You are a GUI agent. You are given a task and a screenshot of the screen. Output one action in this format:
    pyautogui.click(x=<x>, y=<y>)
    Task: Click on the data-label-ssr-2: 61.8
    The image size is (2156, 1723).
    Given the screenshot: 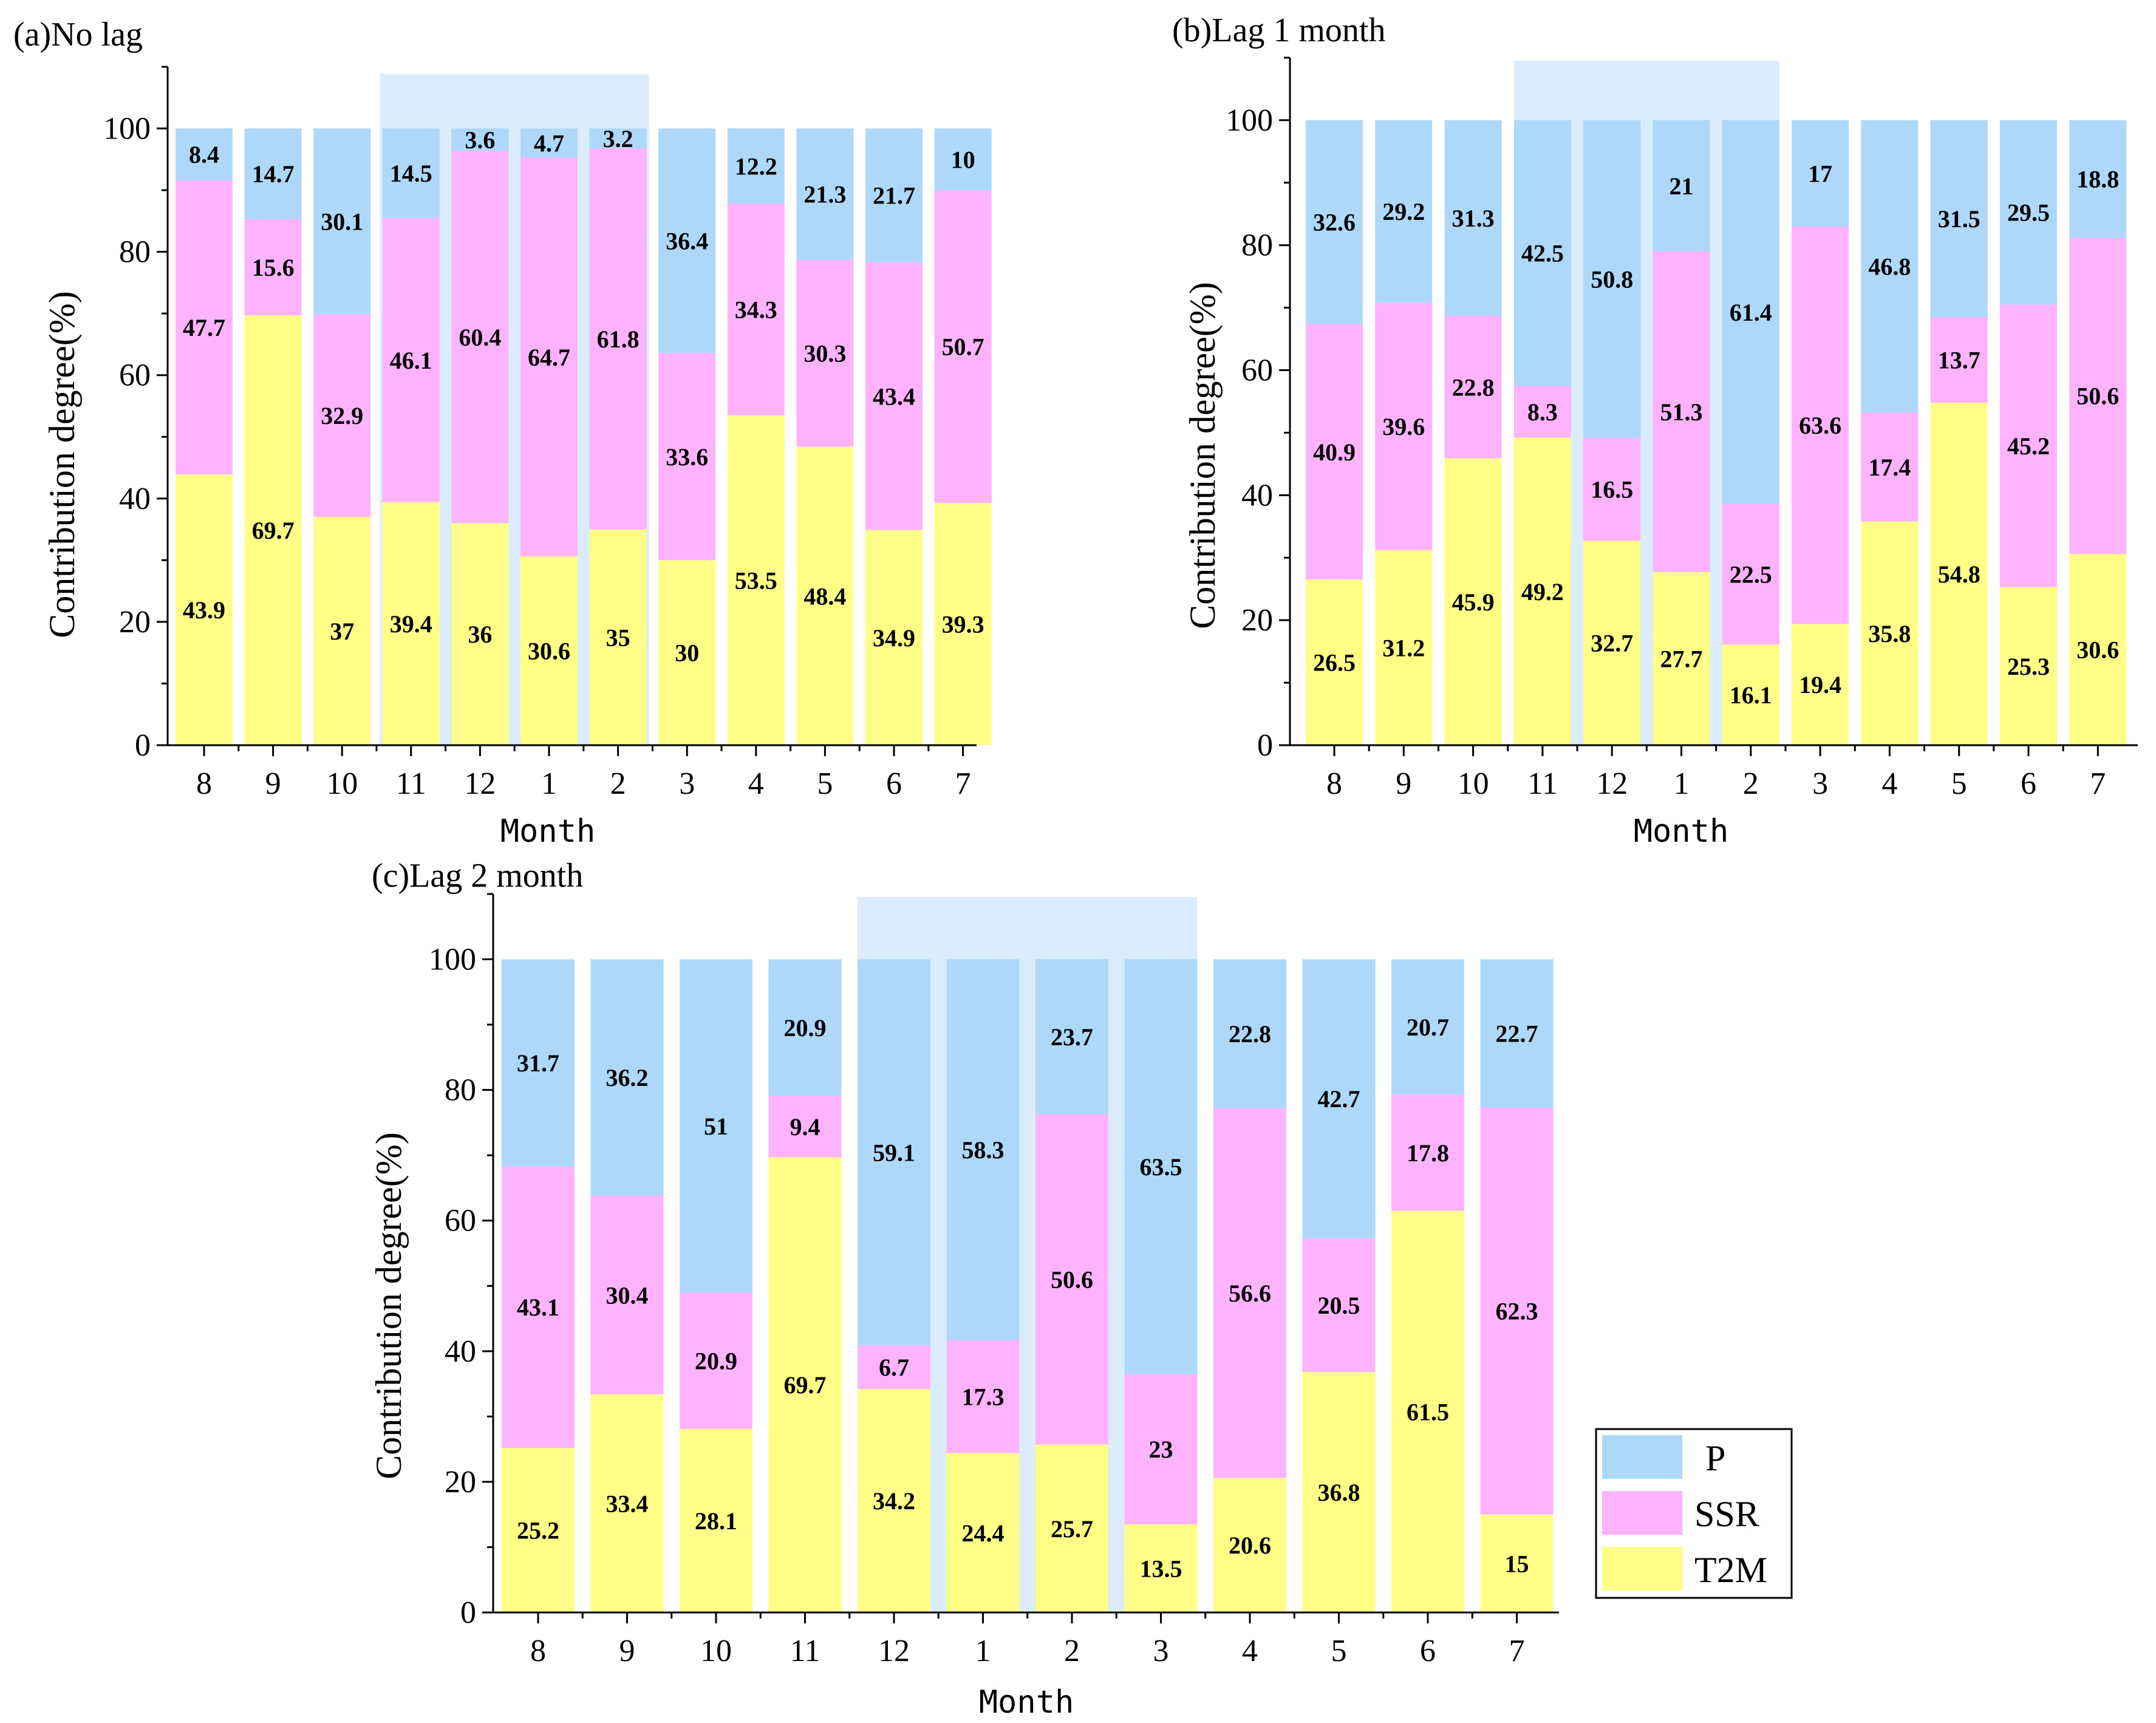 What is the action you would take?
    pyautogui.click(x=618, y=339)
    